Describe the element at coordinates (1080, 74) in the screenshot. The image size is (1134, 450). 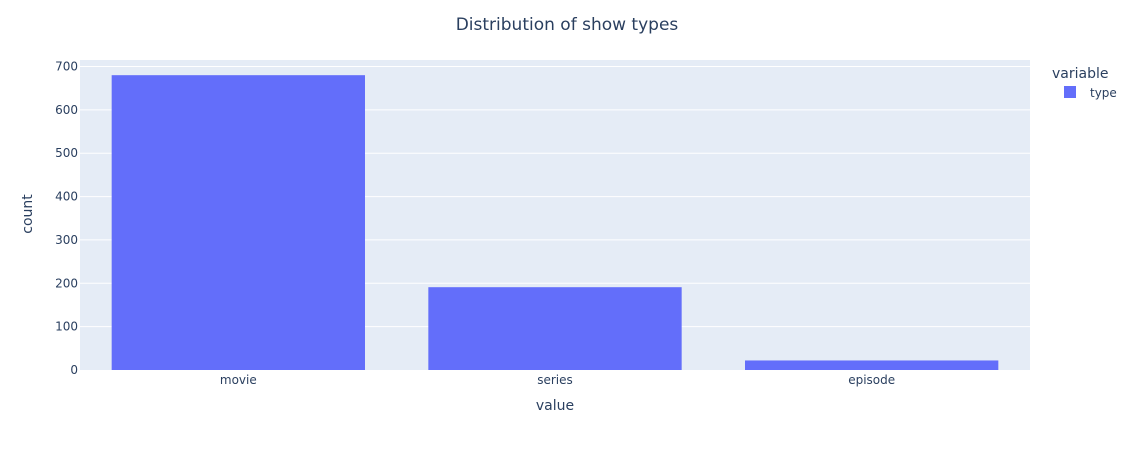
I see `legend-title: variable` at that location.